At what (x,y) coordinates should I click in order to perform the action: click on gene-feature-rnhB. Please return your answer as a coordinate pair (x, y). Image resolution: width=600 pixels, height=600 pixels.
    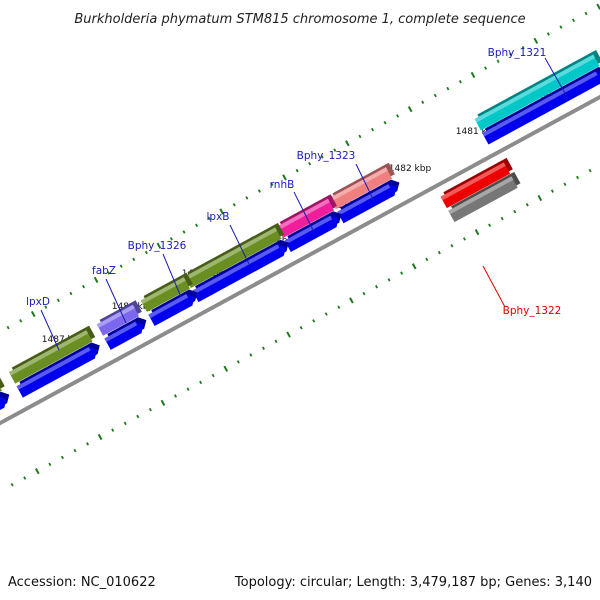
    Looking at the image, I should click on (306, 216).